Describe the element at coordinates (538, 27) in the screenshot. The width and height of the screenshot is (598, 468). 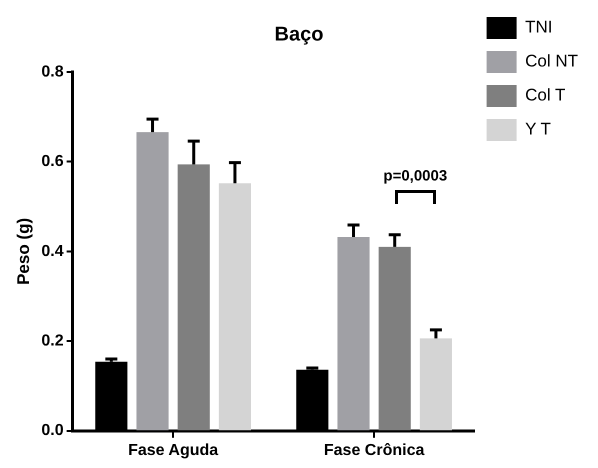
I see `legend-label: TNI` at that location.